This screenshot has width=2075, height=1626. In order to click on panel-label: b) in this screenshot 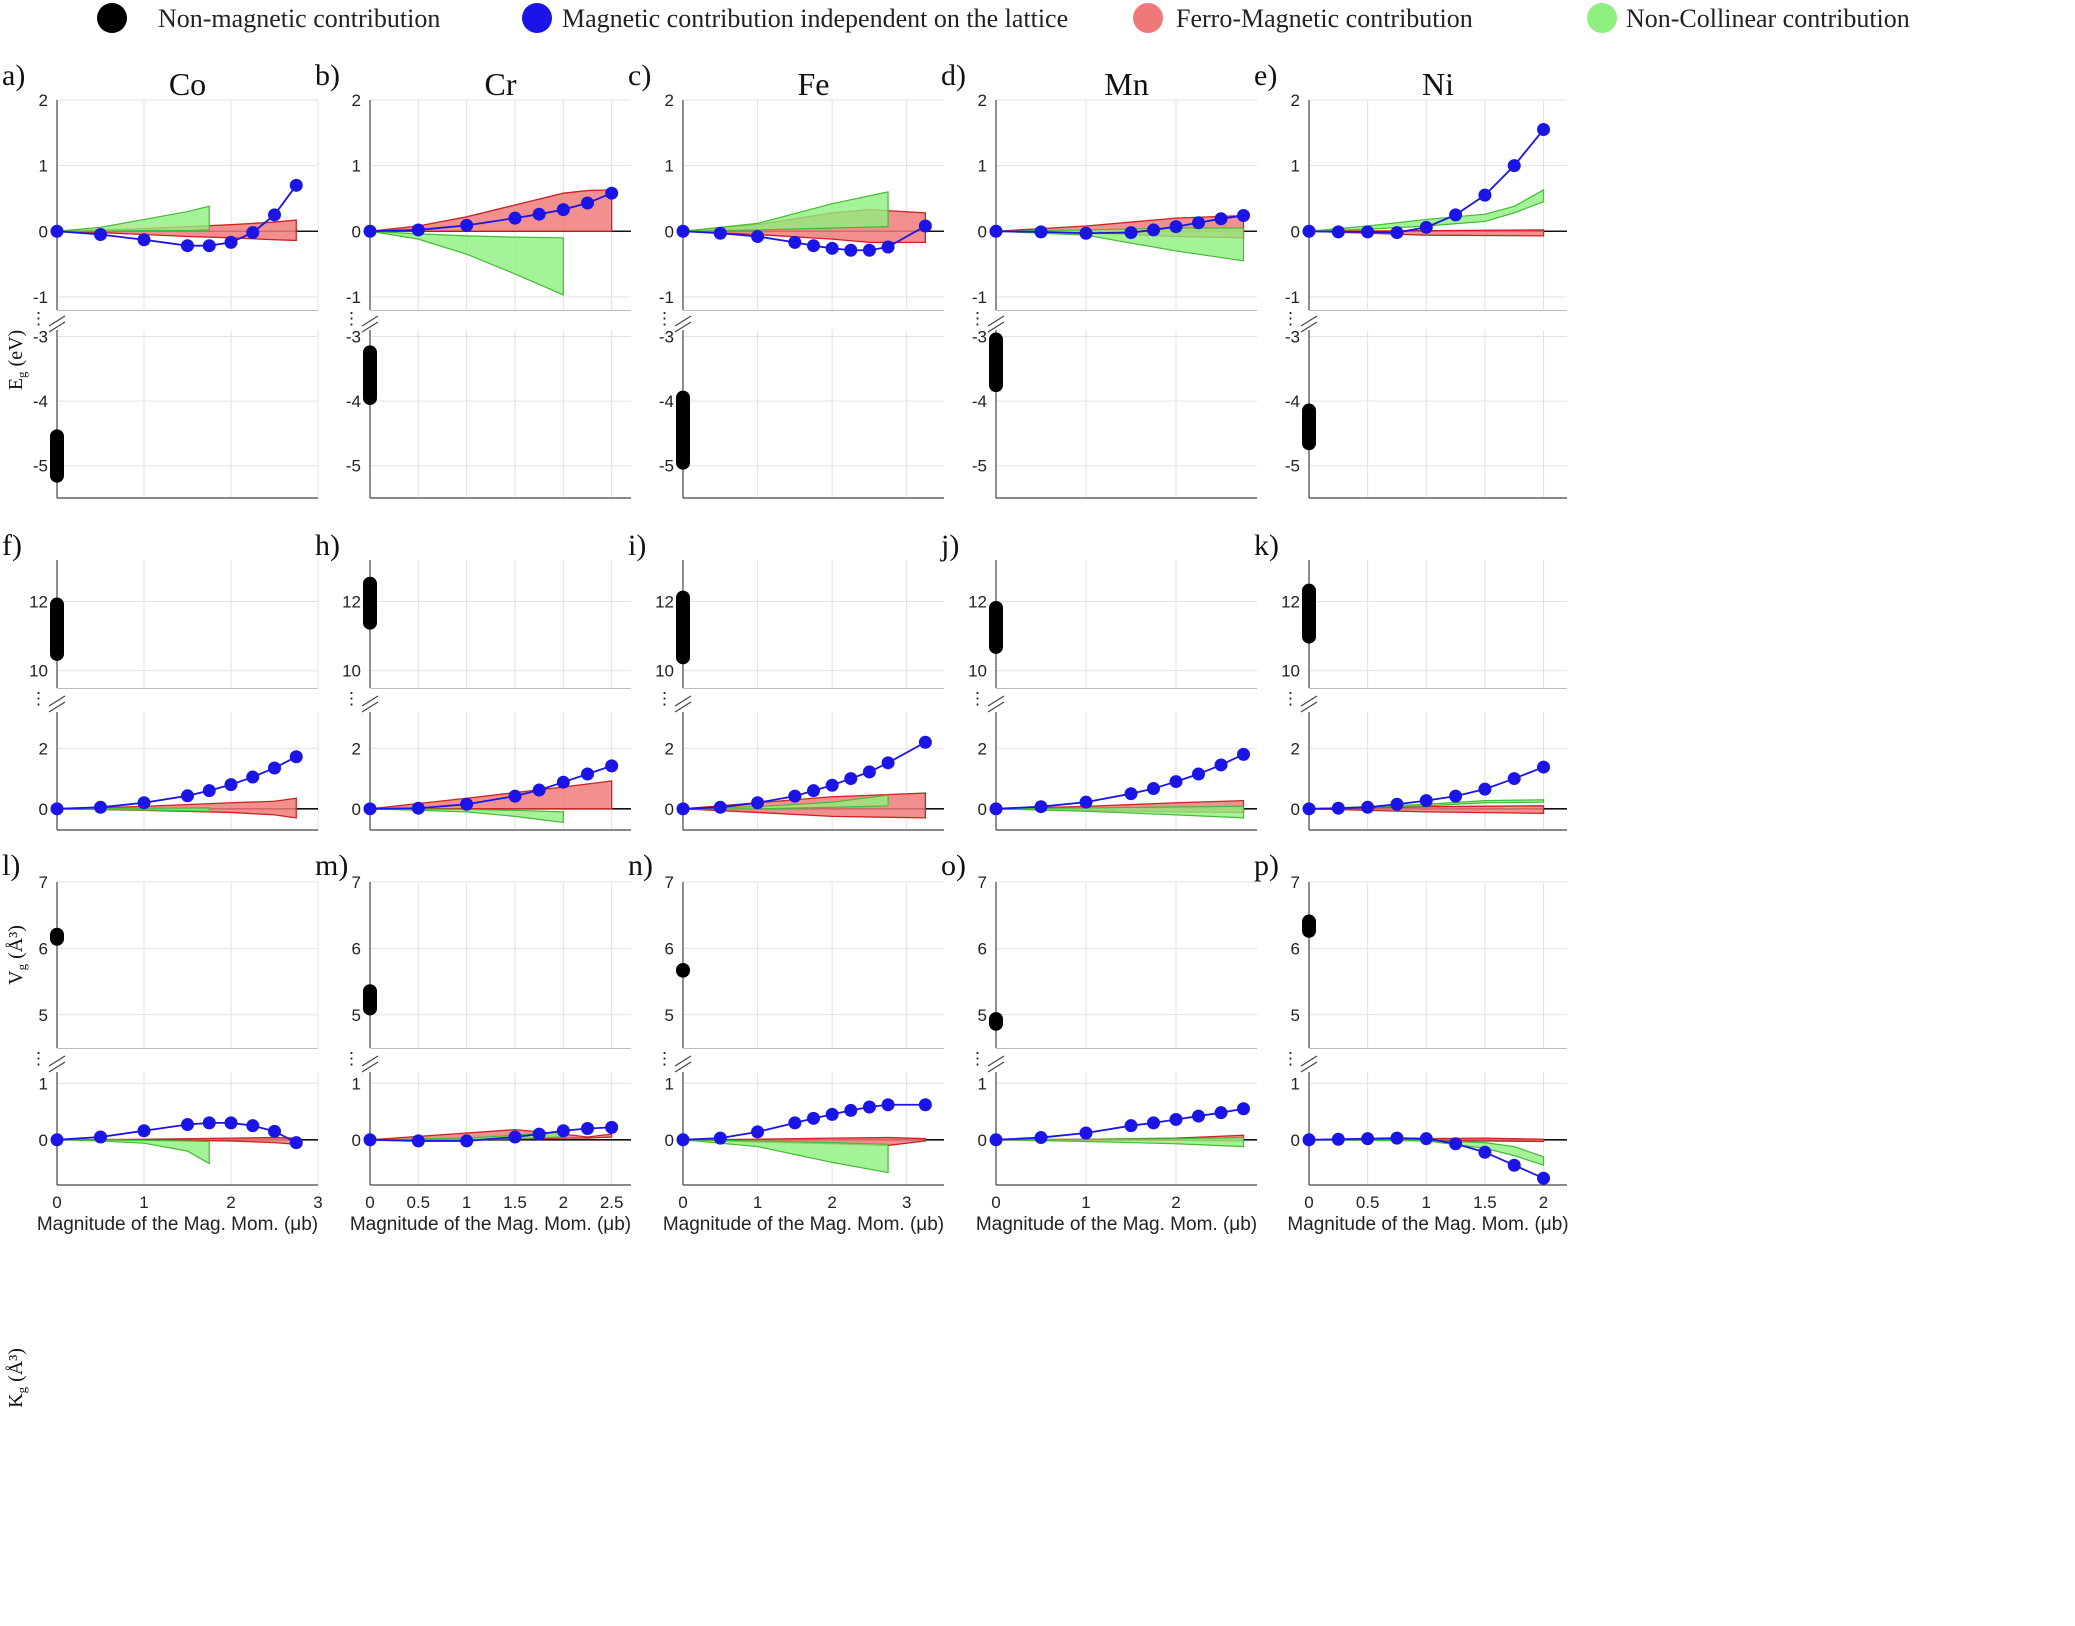, I will do `click(327, 75)`.